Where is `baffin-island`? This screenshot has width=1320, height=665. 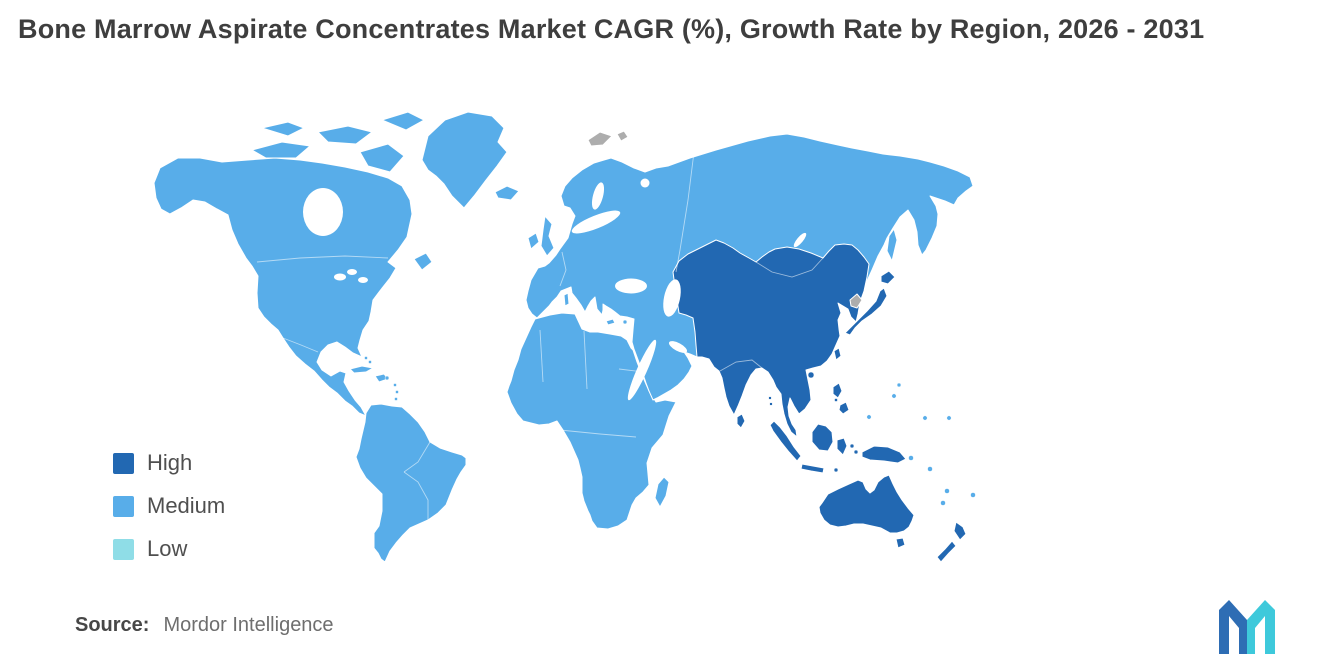 baffin-island is located at coordinates (382, 158).